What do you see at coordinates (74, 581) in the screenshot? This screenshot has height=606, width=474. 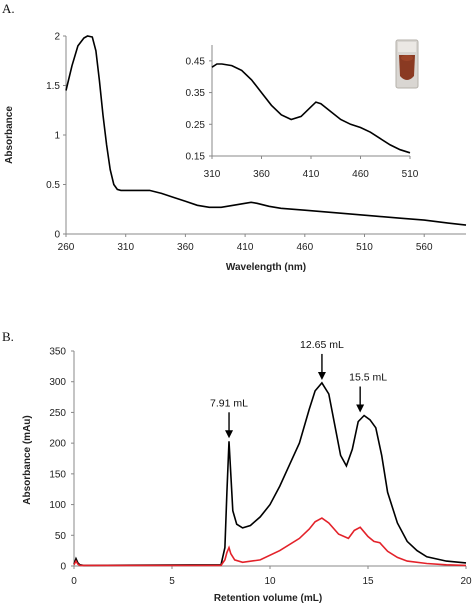 I see `b-x-tick-label: 0` at bounding box center [74, 581].